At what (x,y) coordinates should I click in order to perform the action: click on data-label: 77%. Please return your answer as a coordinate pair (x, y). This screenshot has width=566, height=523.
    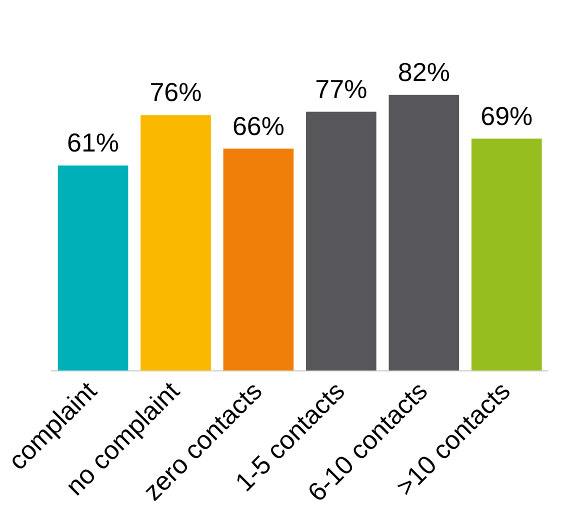
    Looking at the image, I should click on (341, 89).